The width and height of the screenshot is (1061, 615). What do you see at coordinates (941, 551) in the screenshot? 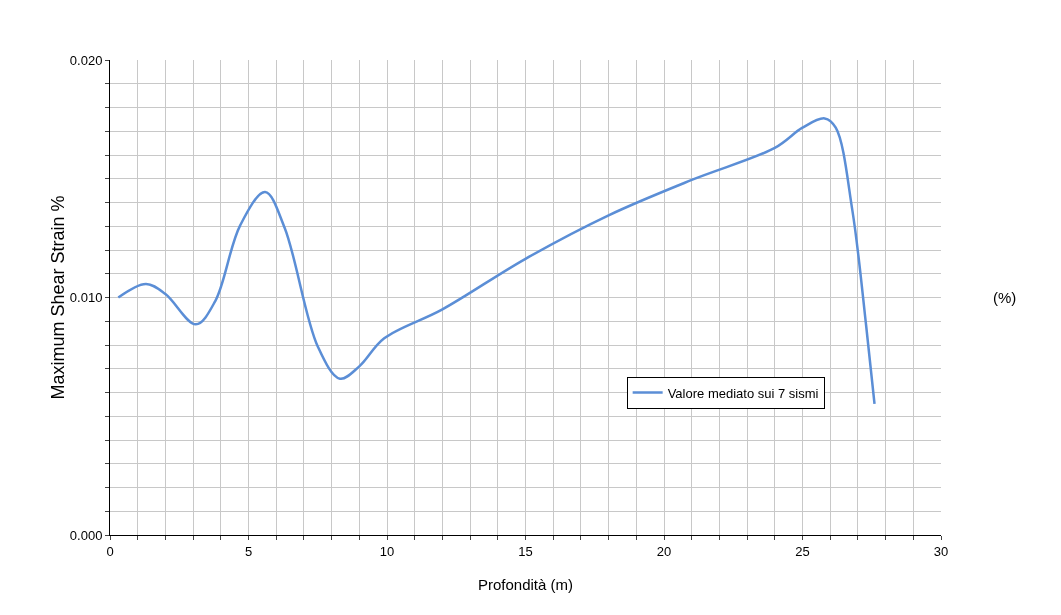
I see `x-tick-label: 30` at bounding box center [941, 551].